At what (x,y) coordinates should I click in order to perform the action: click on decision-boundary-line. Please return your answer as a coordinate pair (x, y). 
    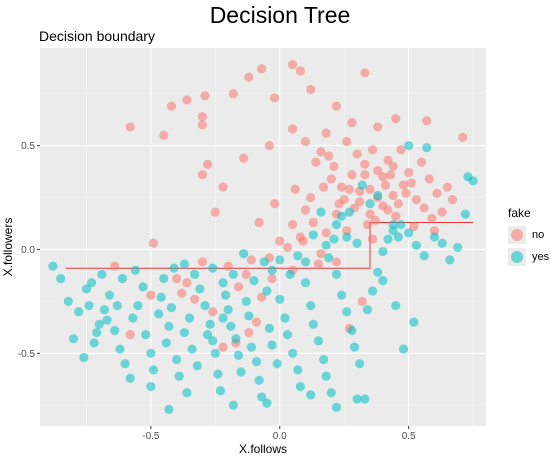
    Looking at the image, I should click on (269, 245).